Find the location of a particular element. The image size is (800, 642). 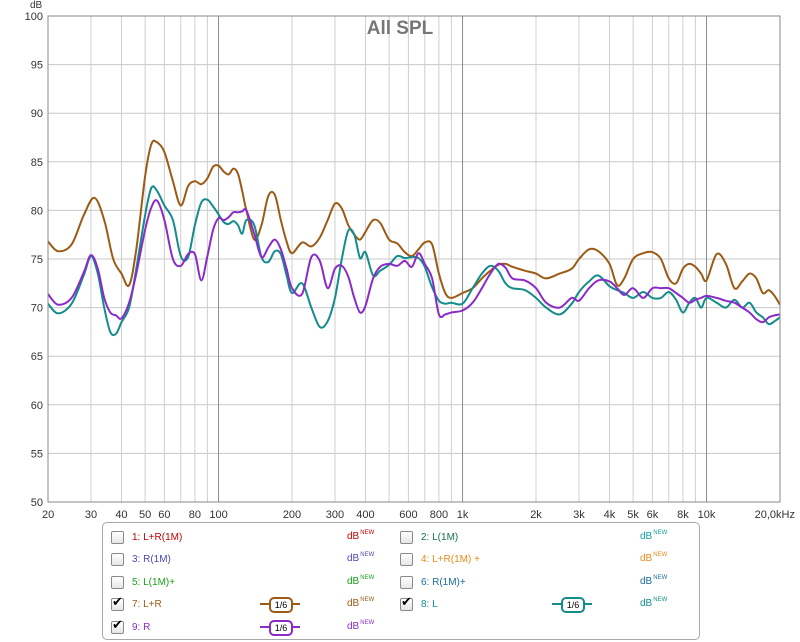

x-tick-label: 8k is located at coordinates (683, 515).